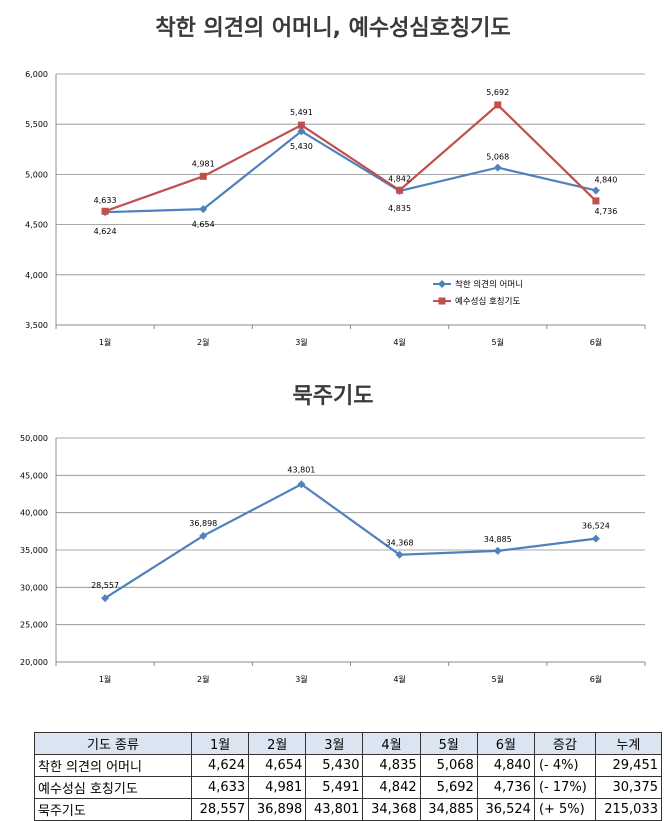 The image size is (666, 821). Describe the element at coordinates (105, 231) in the screenshot. I see `data-label: 4,624` at that location.